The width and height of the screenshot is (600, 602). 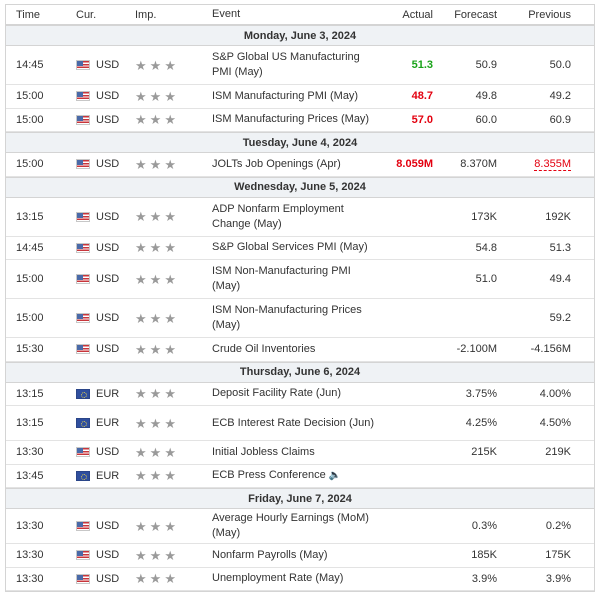 I want to click on previous-revised-value: 8.355M, so click(x=552, y=165).